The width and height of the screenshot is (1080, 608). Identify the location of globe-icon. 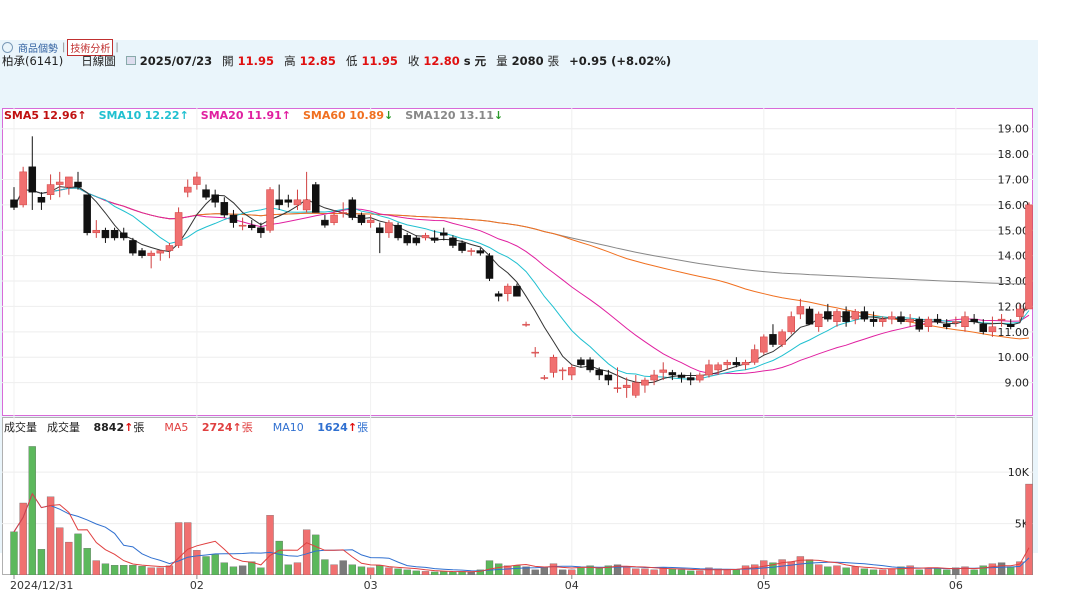
(7, 47).